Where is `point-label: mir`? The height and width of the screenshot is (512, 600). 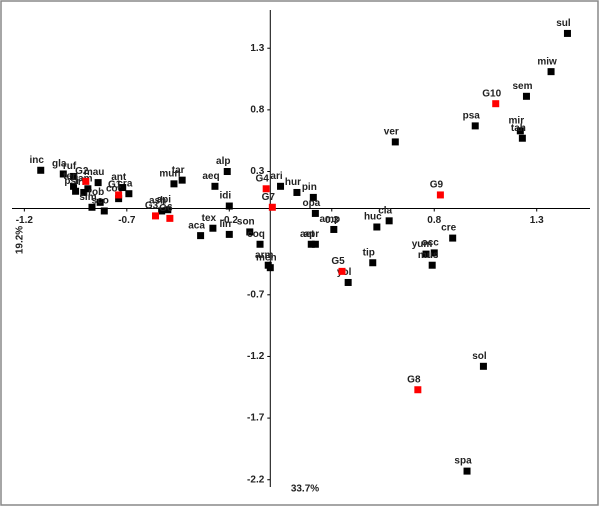 point-label: mir is located at coordinates (517, 120).